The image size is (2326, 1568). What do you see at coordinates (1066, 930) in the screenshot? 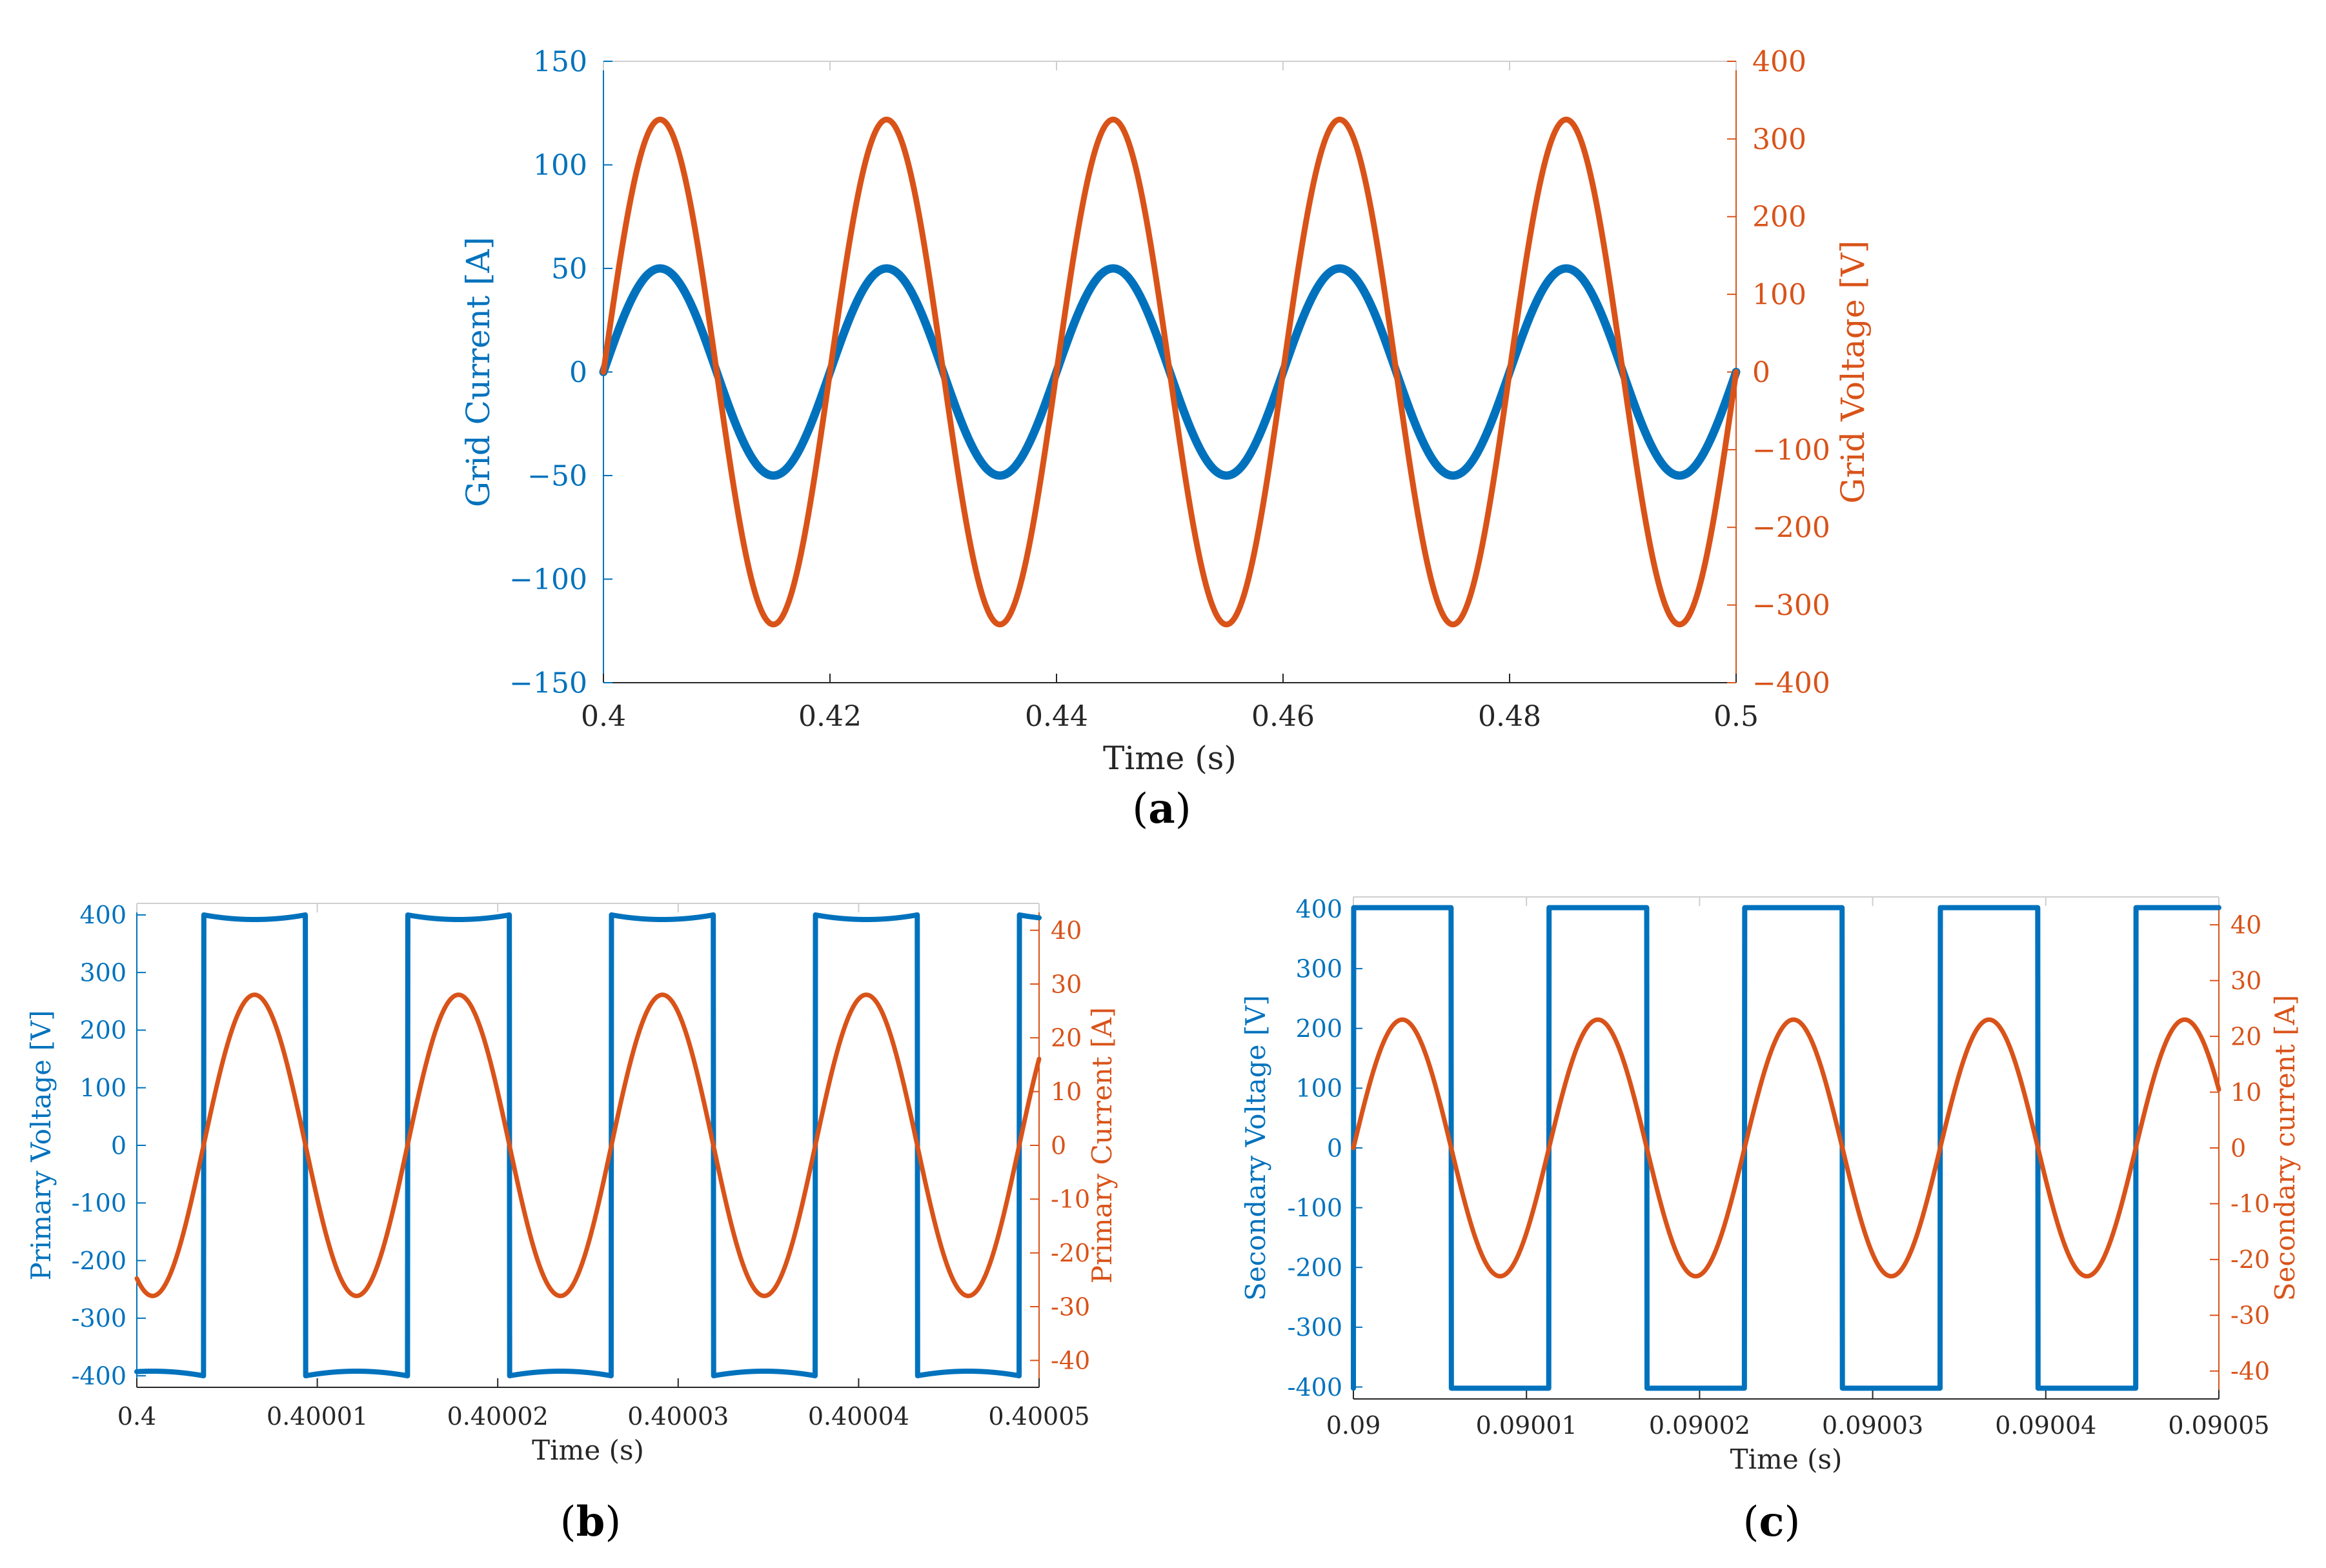
I see `chart-b-right-tick-label: 40` at bounding box center [1066, 930].